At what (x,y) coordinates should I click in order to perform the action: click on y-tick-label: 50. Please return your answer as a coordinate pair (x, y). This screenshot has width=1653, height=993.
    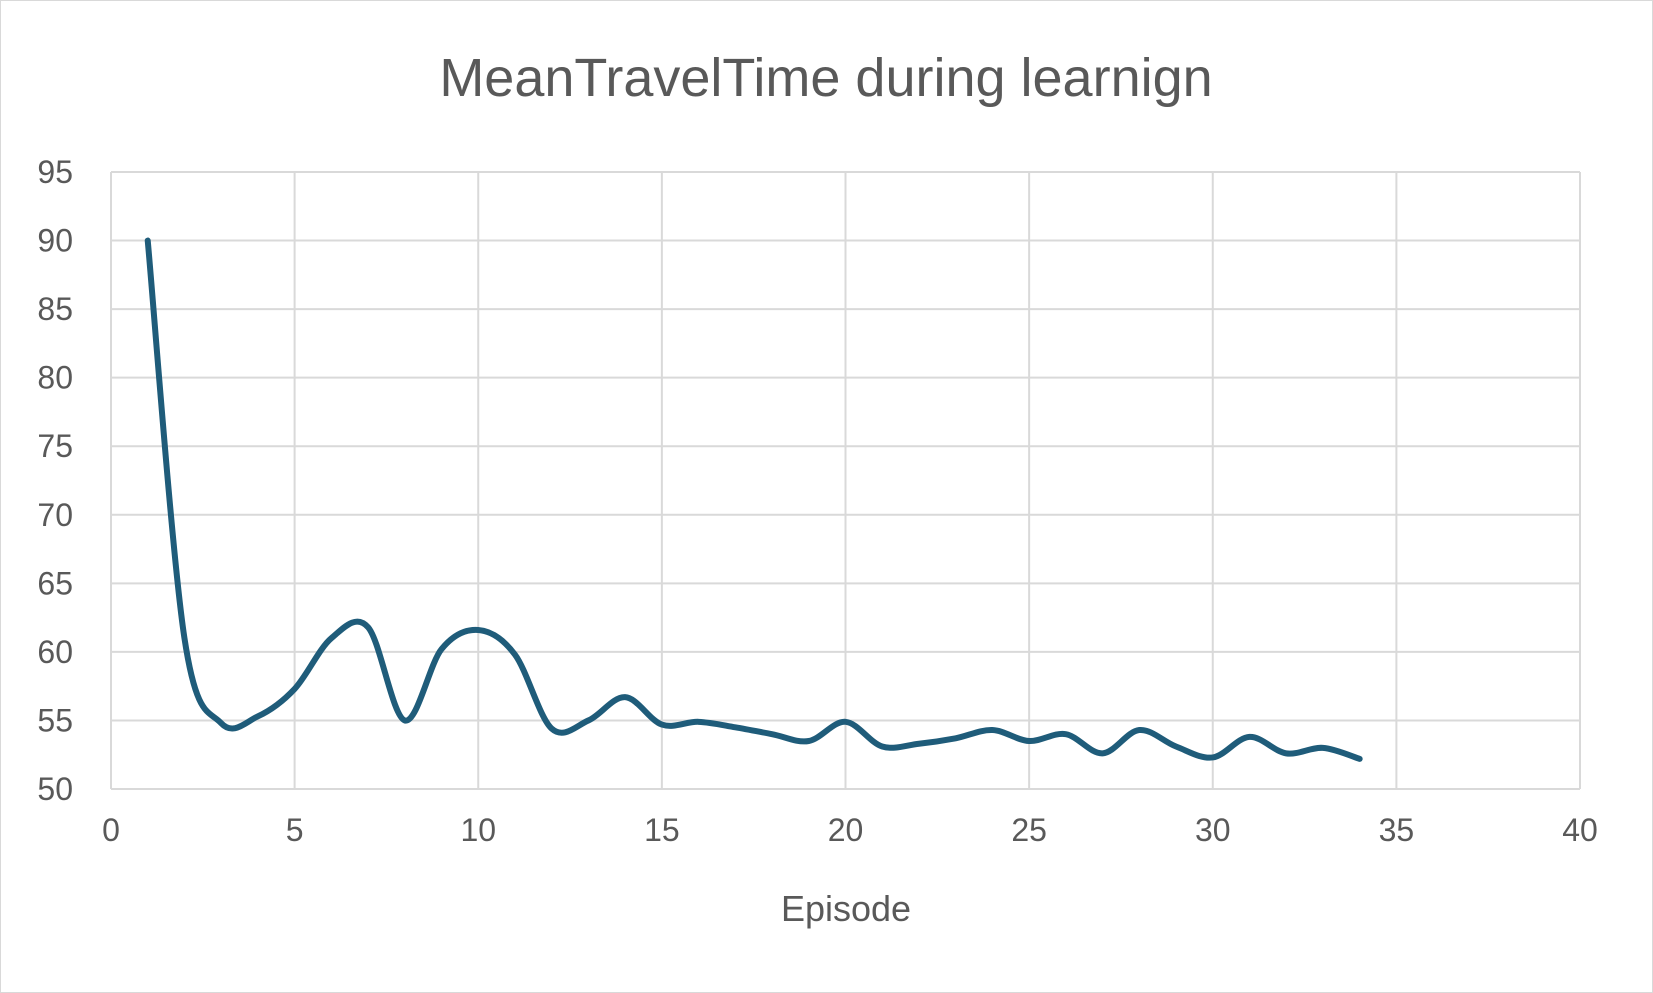
    Looking at the image, I should click on (55, 789).